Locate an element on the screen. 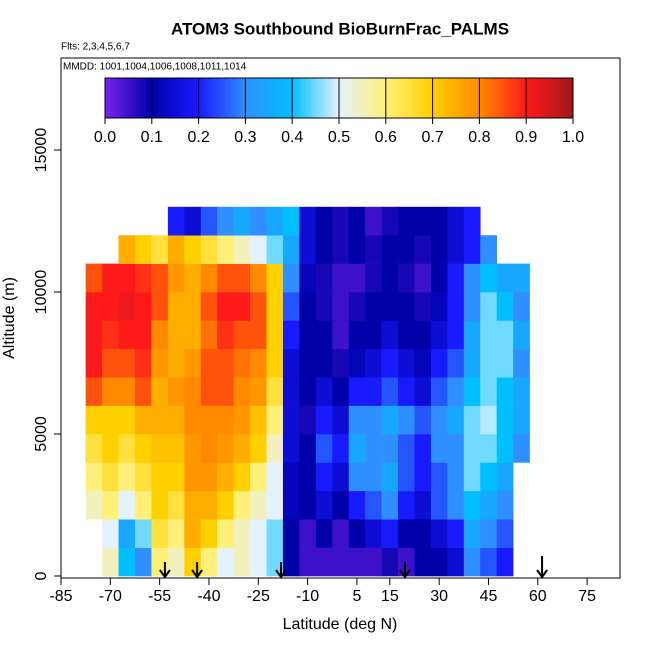 Image resolution: width=650 pixels, height=655 pixels. subtitle: MMDD: 1001,1004,1006,1008,1011,1014 is located at coordinates (155, 67).